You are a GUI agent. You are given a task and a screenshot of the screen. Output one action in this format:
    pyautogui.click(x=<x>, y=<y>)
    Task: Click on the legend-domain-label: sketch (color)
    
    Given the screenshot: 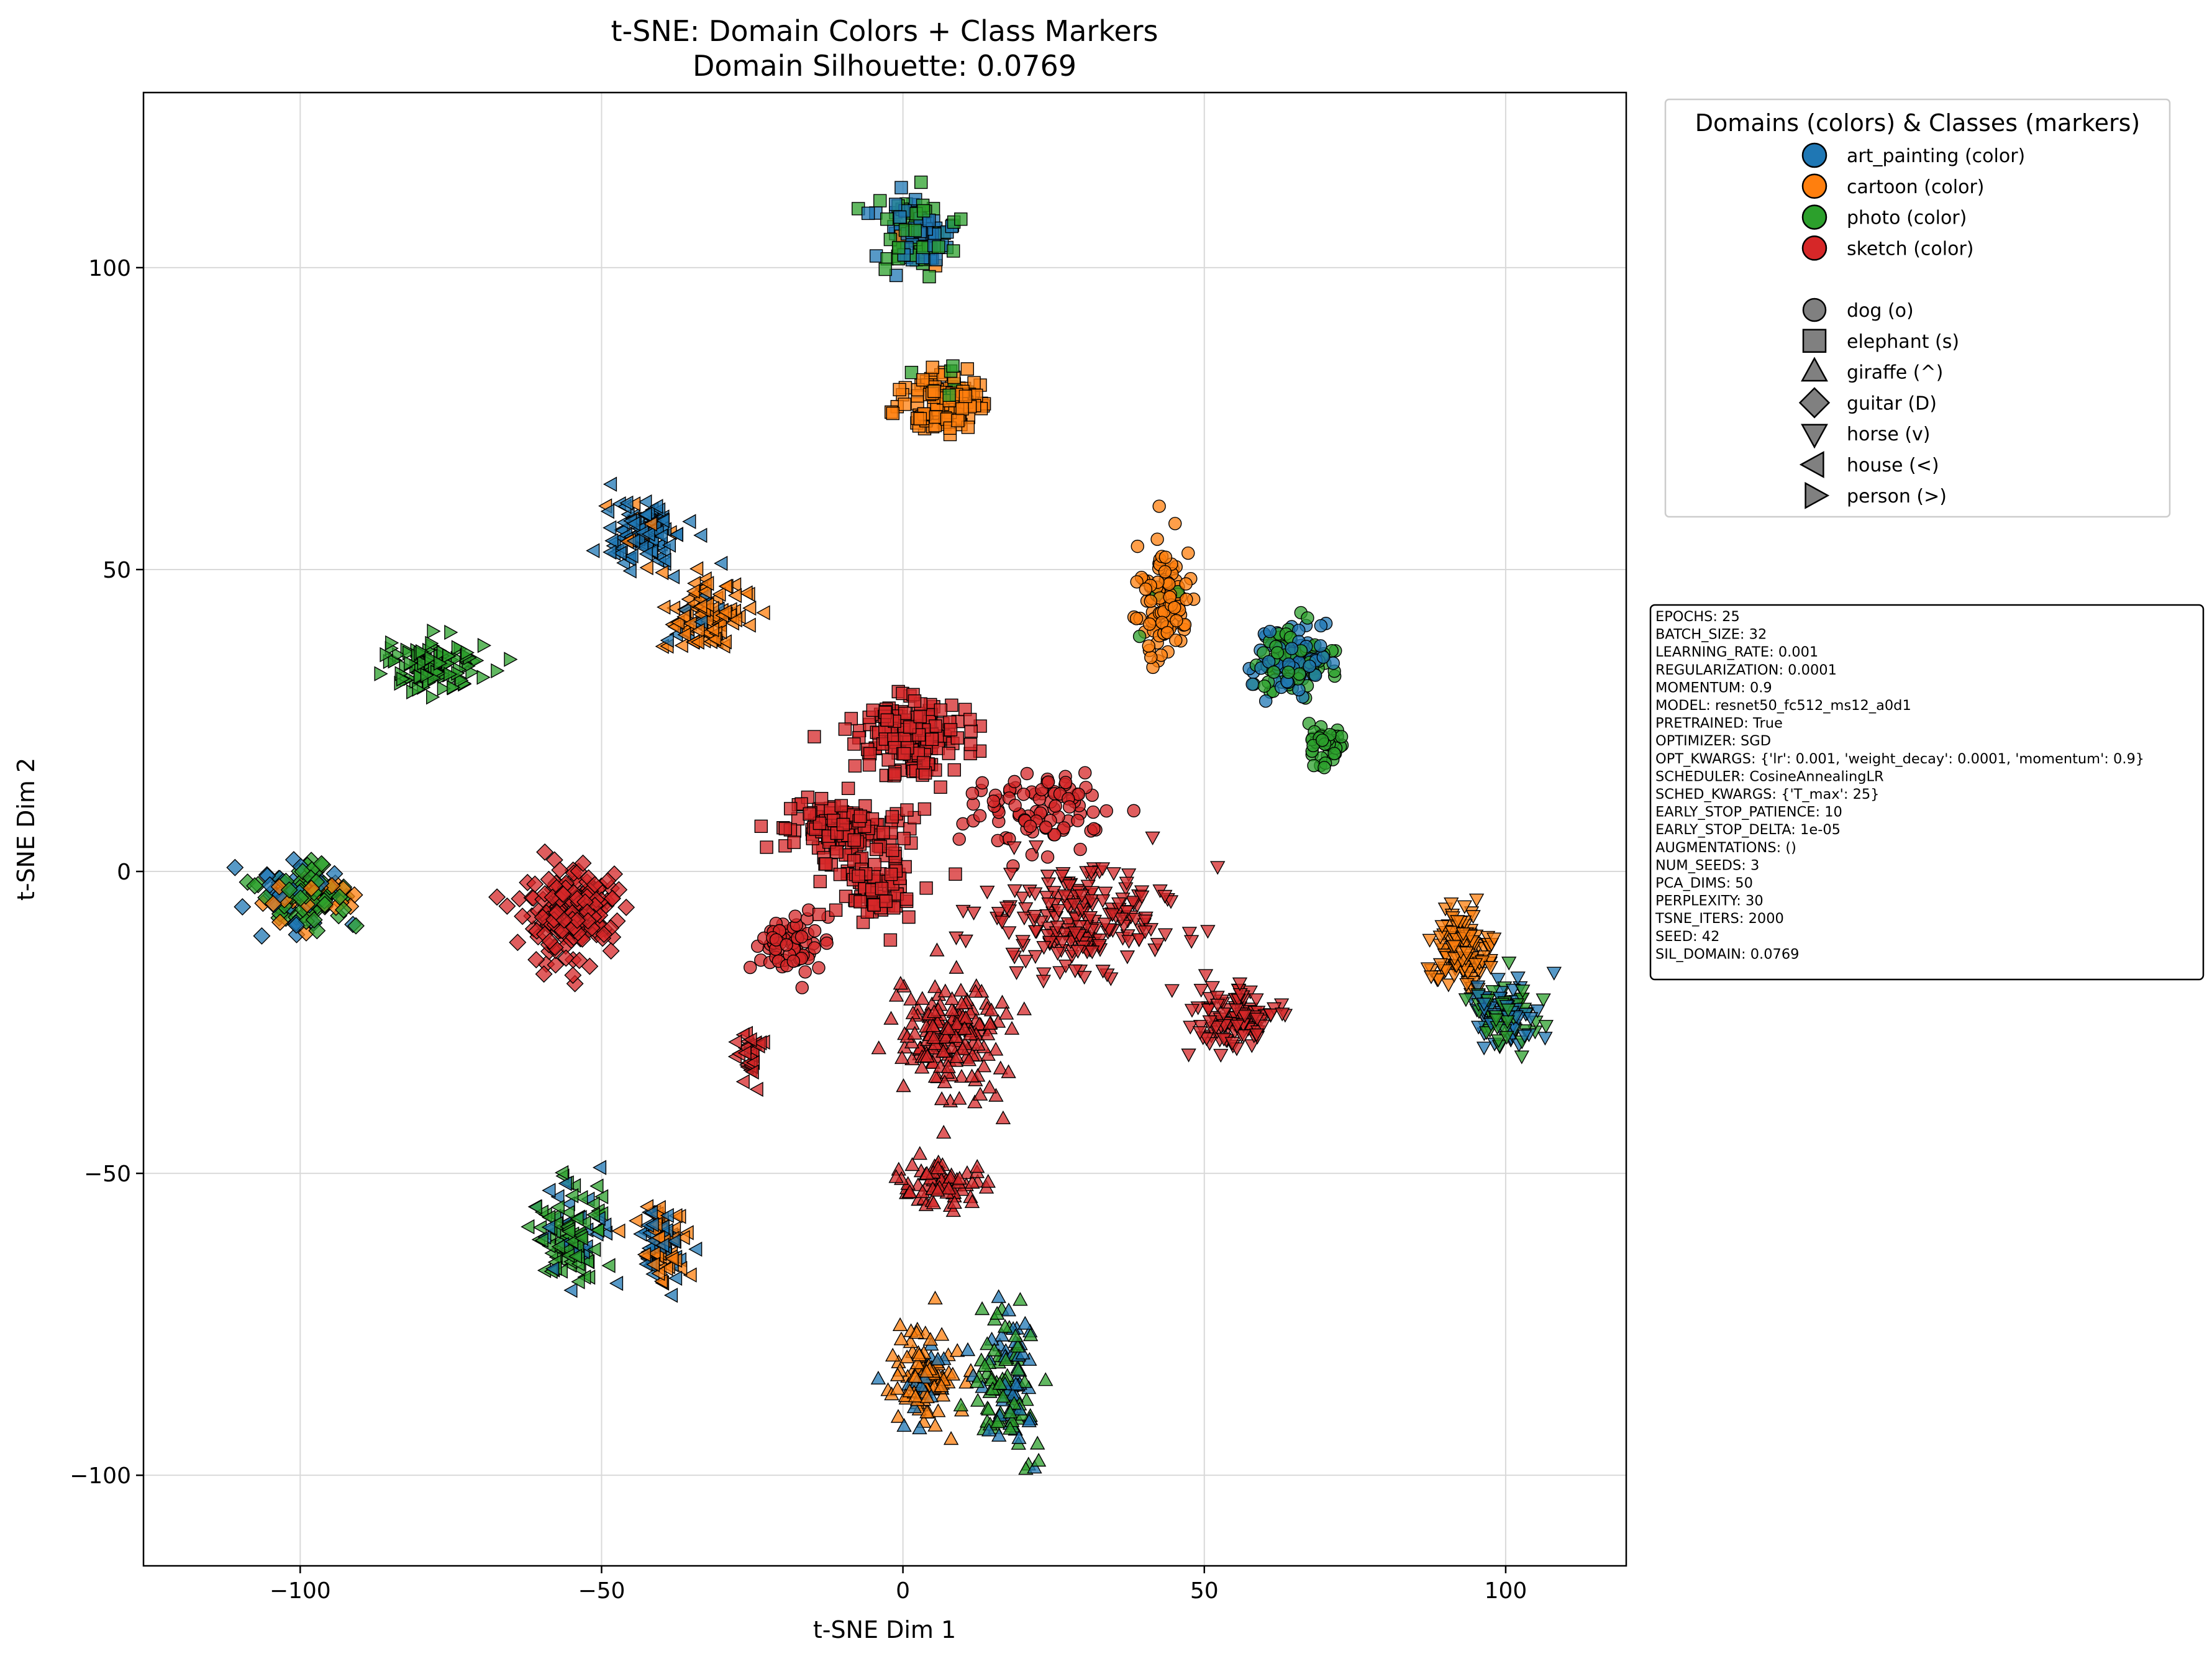 What is the action you would take?
    pyautogui.click(x=1910, y=249)
    